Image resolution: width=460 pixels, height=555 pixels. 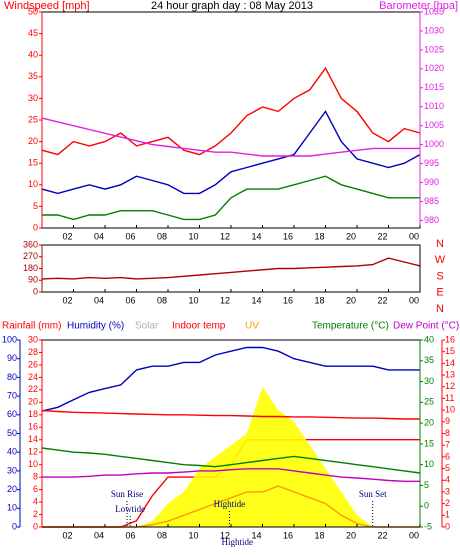 What do you see at coordinates (434, 68) in the screenshot?
I see `y-tick-label: 1020` at bounding box center [434, 68].